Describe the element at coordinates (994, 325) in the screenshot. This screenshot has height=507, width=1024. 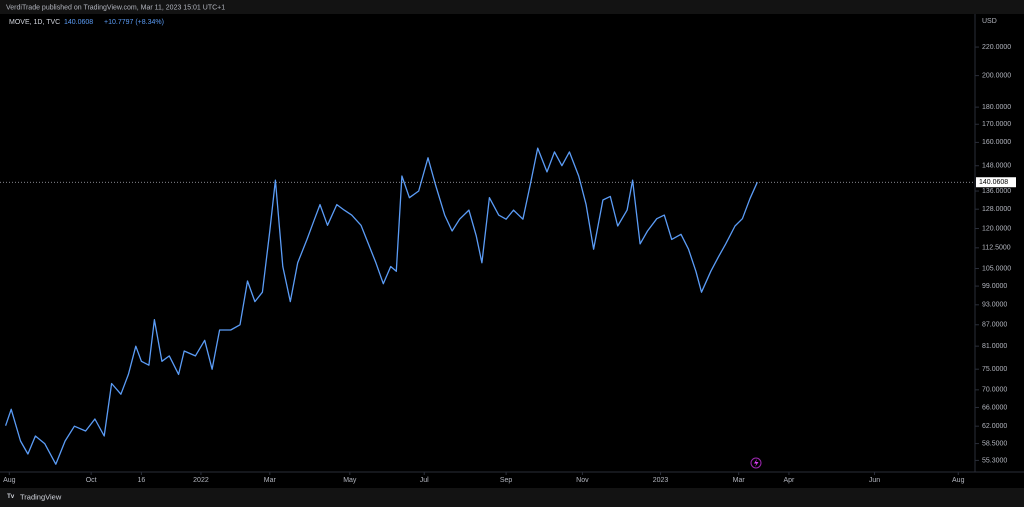
I see `y-tick-label: 87.0000` at that location.